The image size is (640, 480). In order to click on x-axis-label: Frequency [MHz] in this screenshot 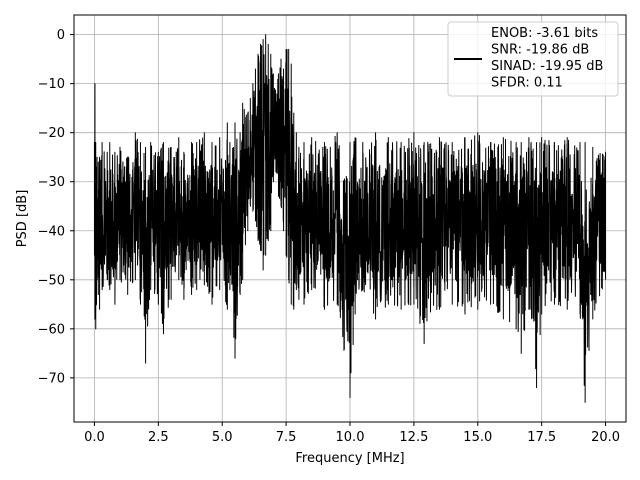, I will do `click(349, 458)`.